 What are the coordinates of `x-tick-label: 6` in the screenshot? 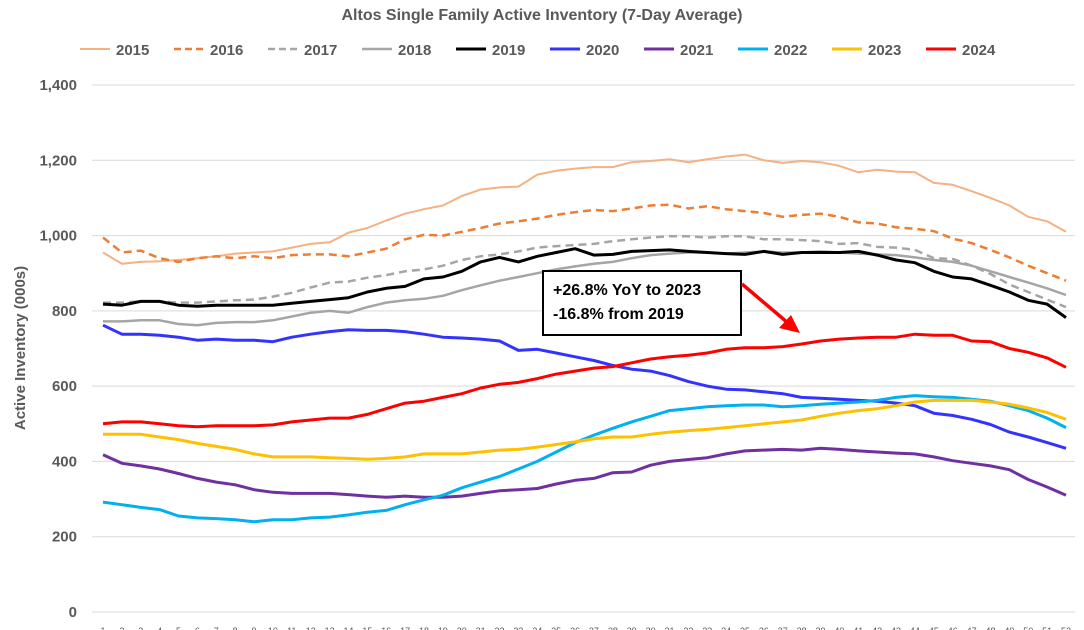 It's located at (197, 628).